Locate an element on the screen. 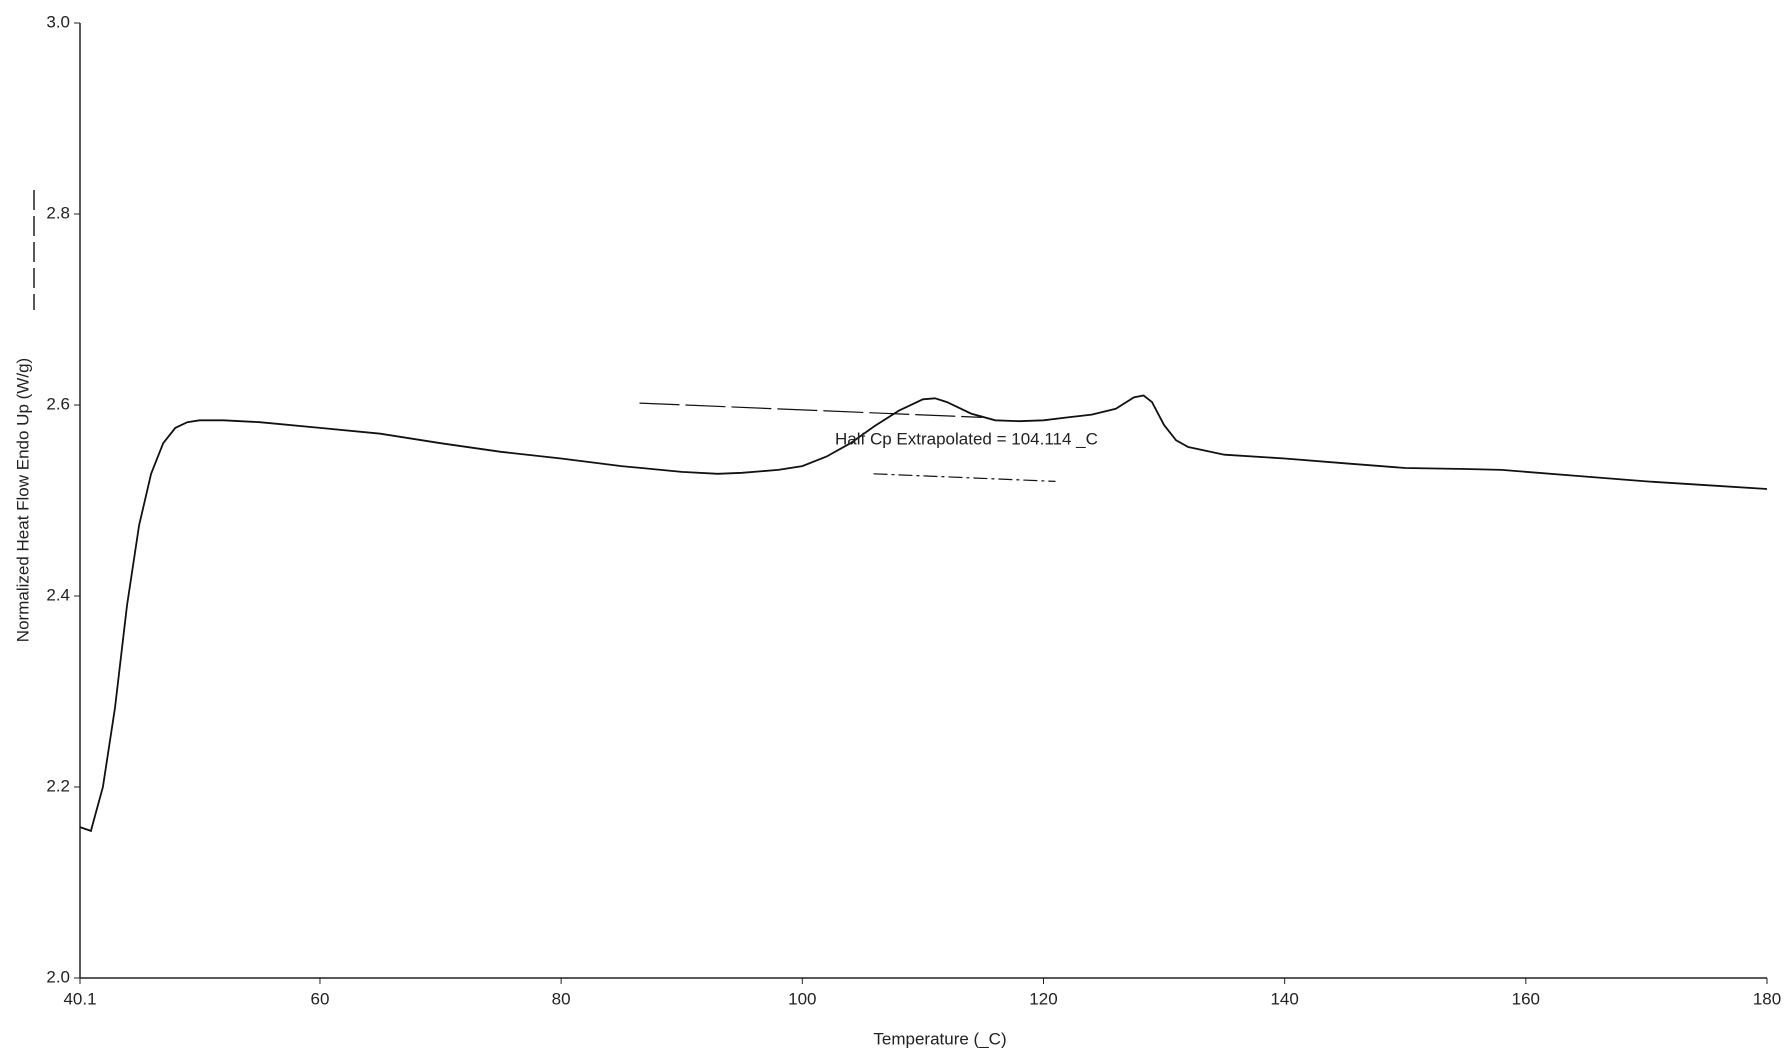 The image size is (1790, 1052). x-tick-label: 180 is located at coordinates (1767, 998).